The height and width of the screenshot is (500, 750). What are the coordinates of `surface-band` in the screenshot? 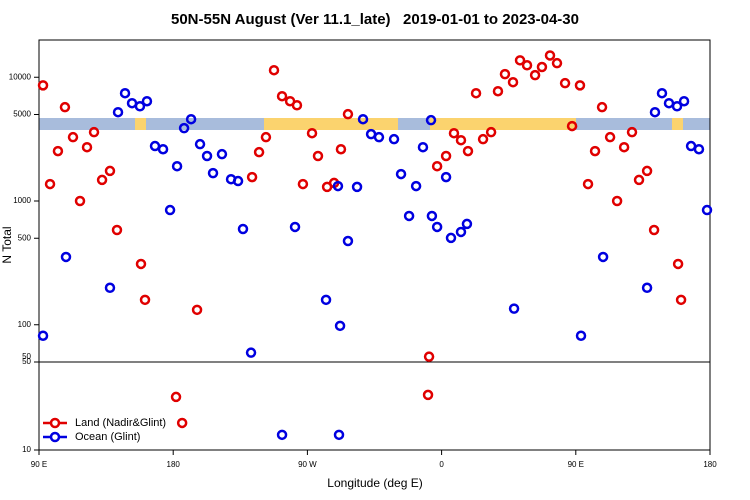 It's located at (374, 124).